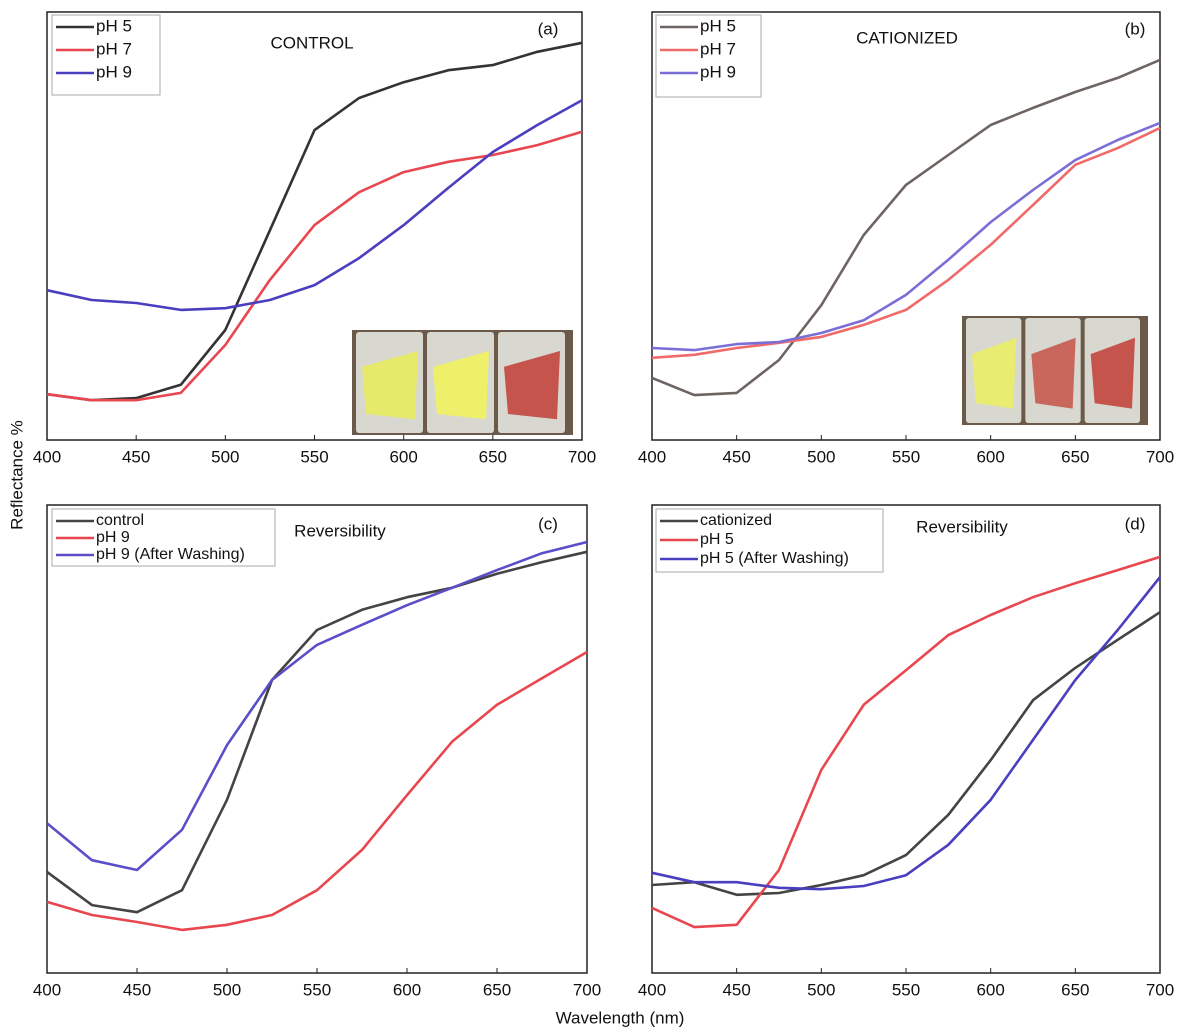 The image size is (1182, 1034). Describe the element at coordinates (548, 28) in the screenshot. I see `panel-tag: (a)` at that location.